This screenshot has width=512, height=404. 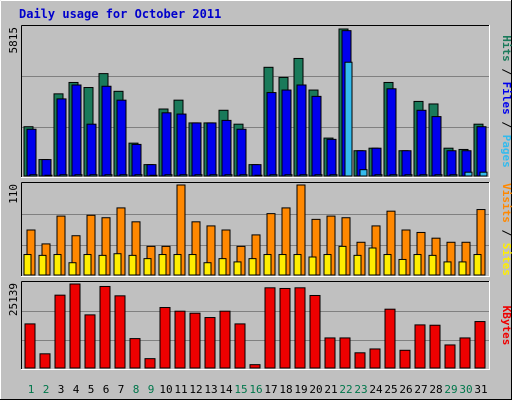 What do you see at coordinates (255, 389) in the screenshot?
I see `day-label: 16` at bounding box center [255, 389].